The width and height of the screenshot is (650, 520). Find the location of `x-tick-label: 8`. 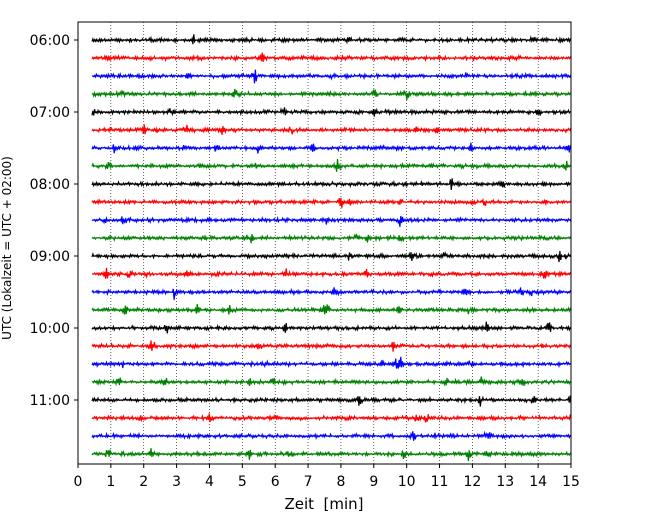

x-tick-label: 8 is located at coordinates (340, 482).